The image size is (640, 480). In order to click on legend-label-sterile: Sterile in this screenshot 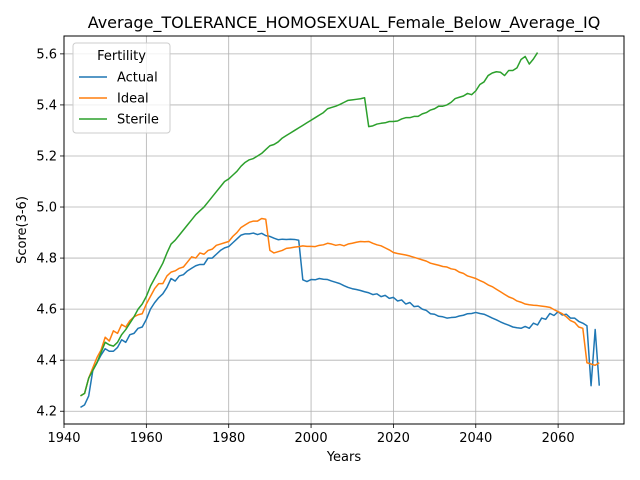, I will do `click(138, 120)`.